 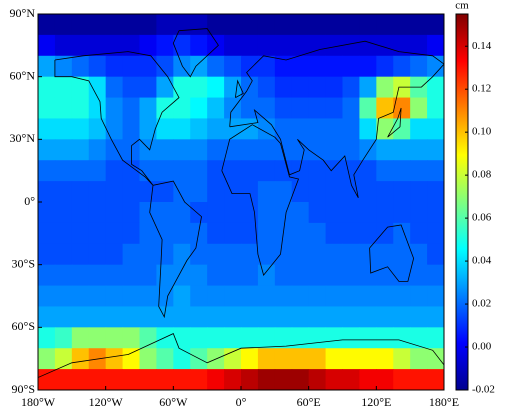 What do you see at coordinates (482, 218) in the screenshot?
I see `colorbar-tick-label: 0.06` at bounding box center [482, 218].